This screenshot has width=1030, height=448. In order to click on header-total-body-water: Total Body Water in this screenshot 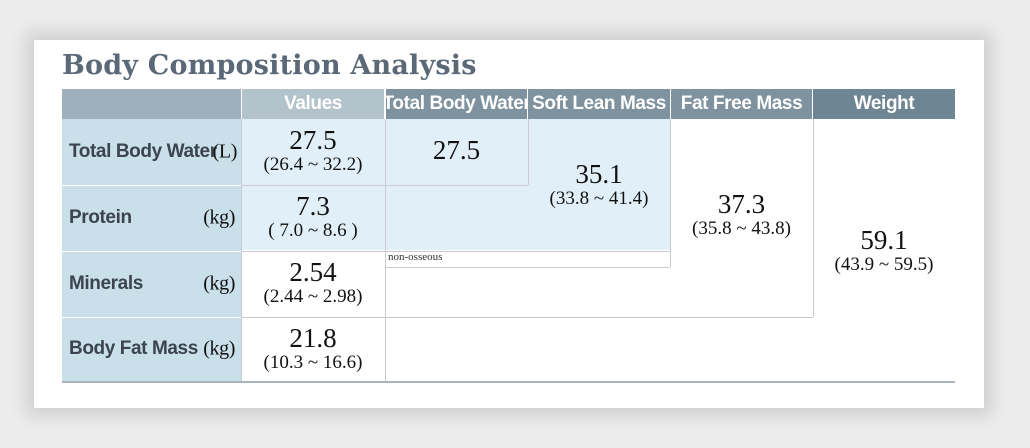, I will do `click(456, 104)`.